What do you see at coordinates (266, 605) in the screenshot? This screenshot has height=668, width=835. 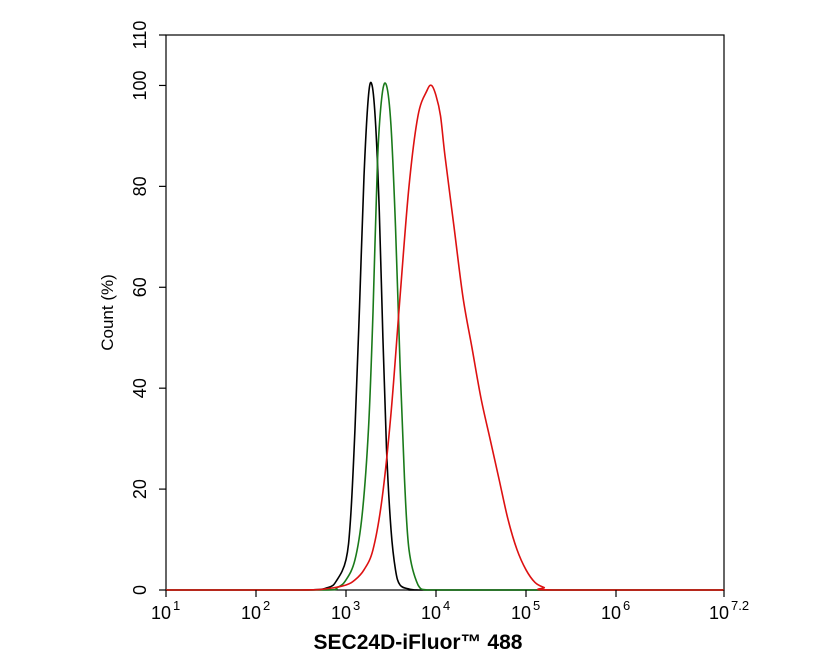 I see `x-tick-exponent: 2` at bounding box center [266, 605].